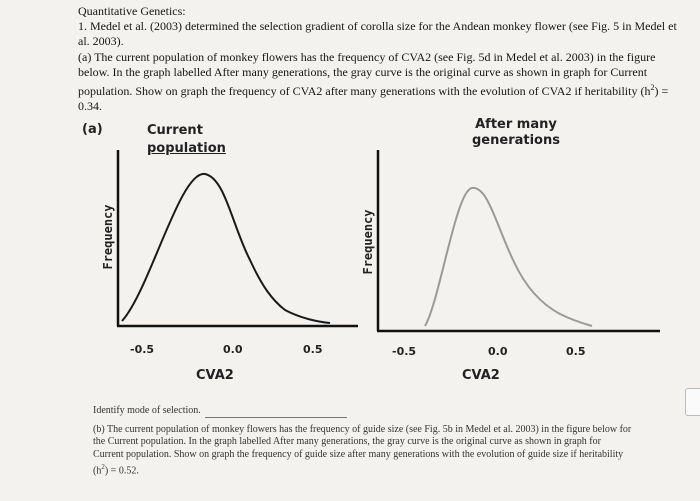  What do you see at coordinates (498, 351) in the screenshot?
I see `right-tick-zero: 0.0` at bounding box center [498, 351].